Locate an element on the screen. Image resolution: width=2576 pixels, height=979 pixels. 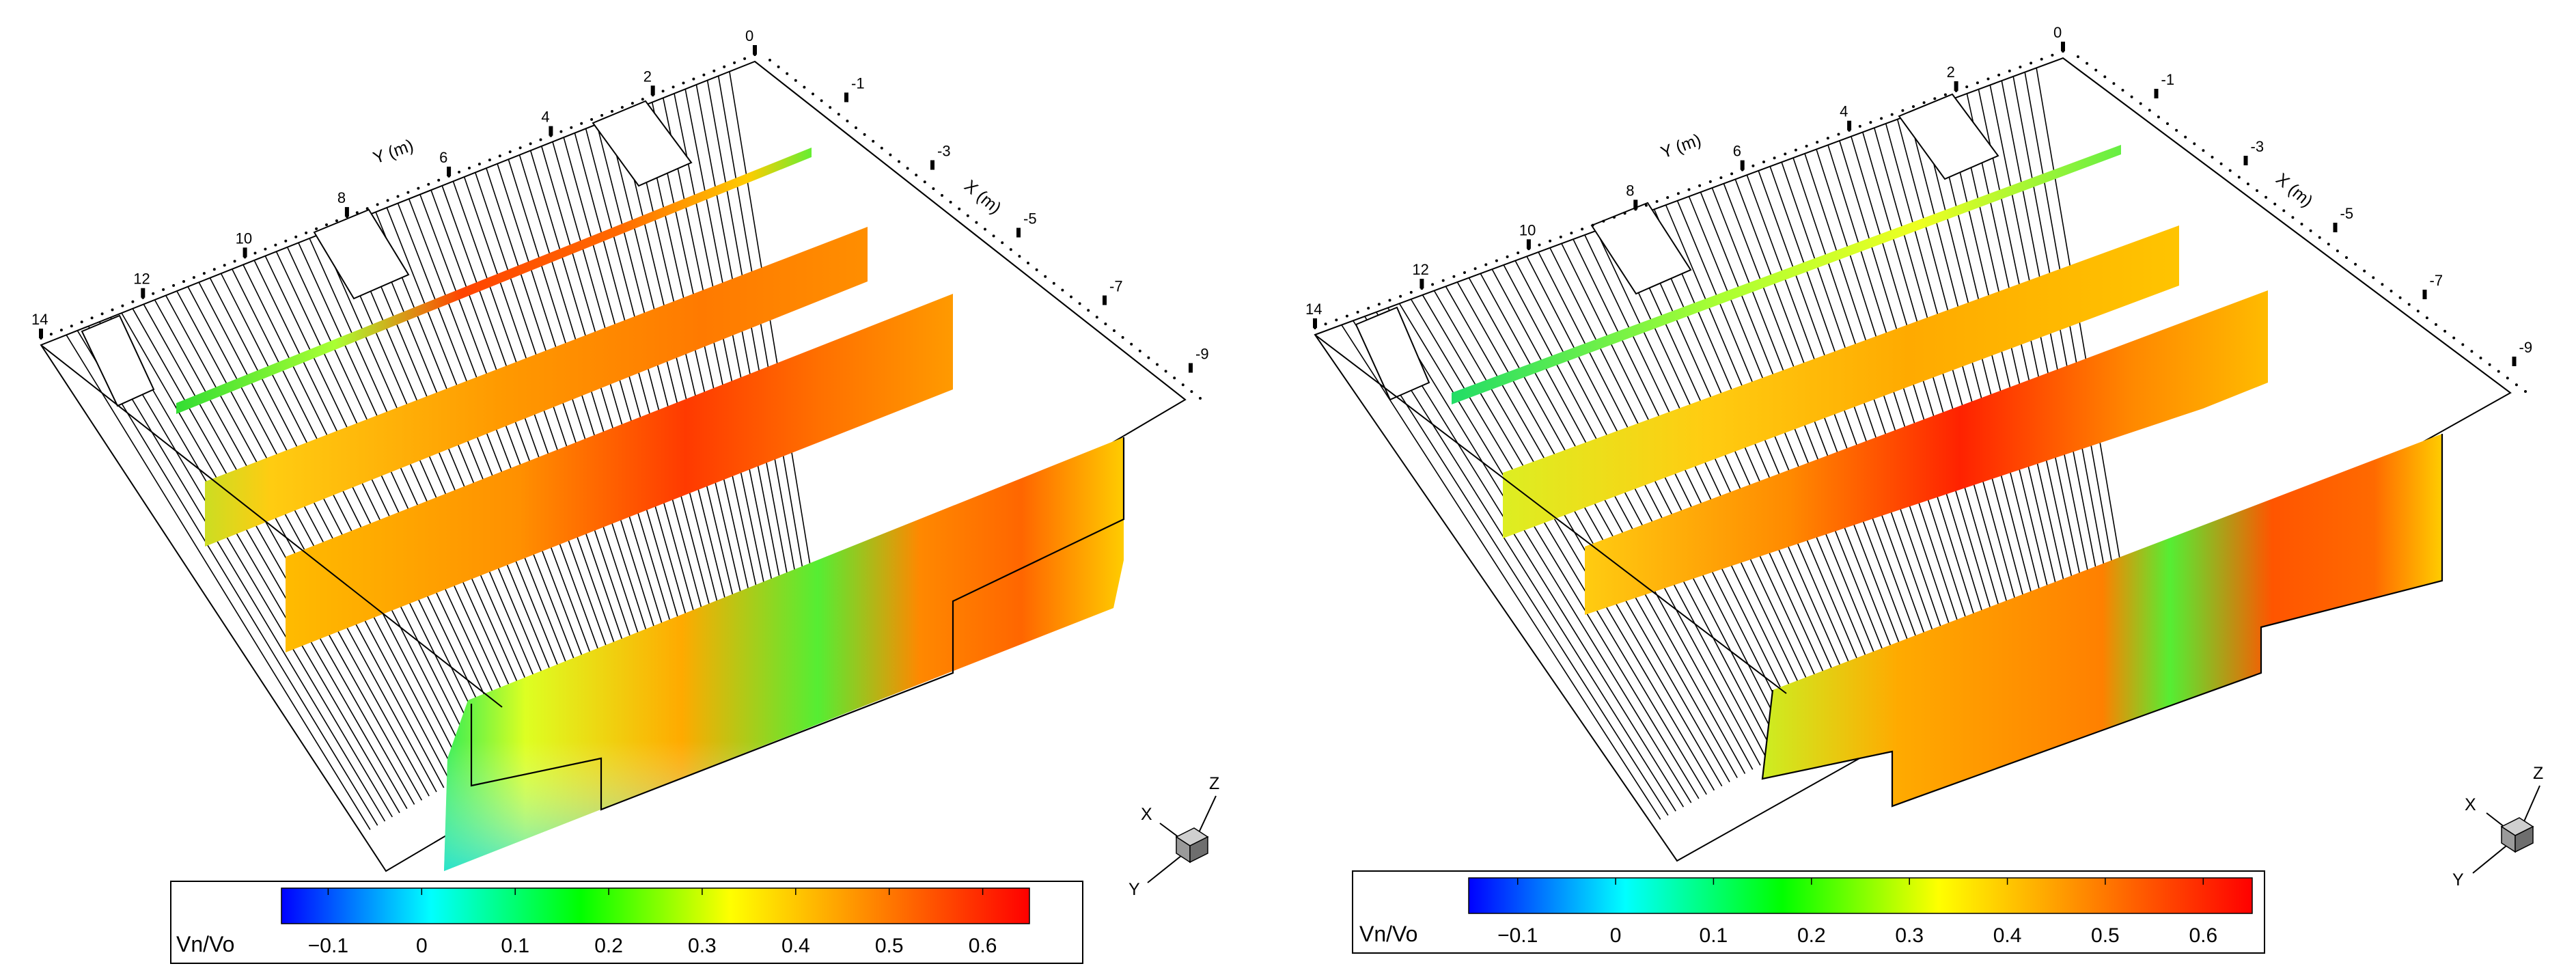
plane-edge is located at coordinates (2102, 621).